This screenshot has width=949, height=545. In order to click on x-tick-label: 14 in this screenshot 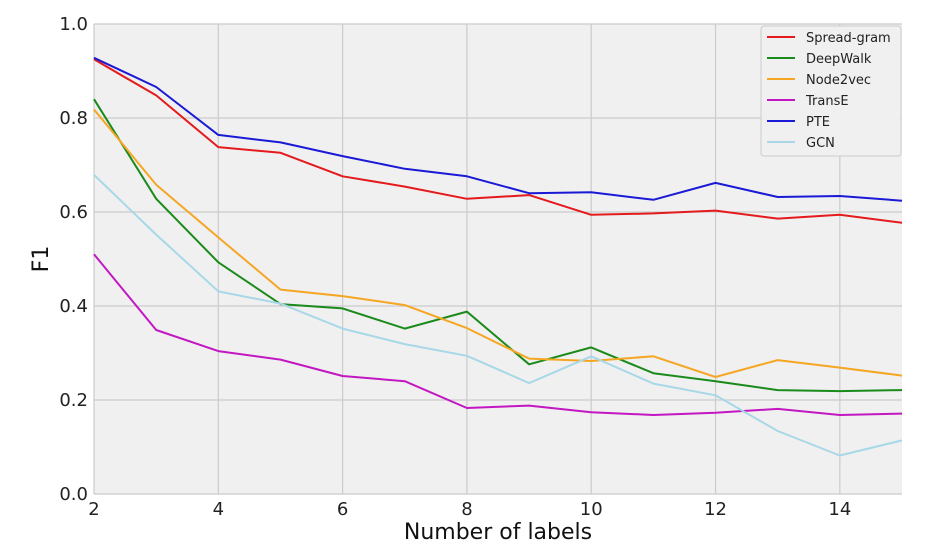, I will do `click(839, 509)`.